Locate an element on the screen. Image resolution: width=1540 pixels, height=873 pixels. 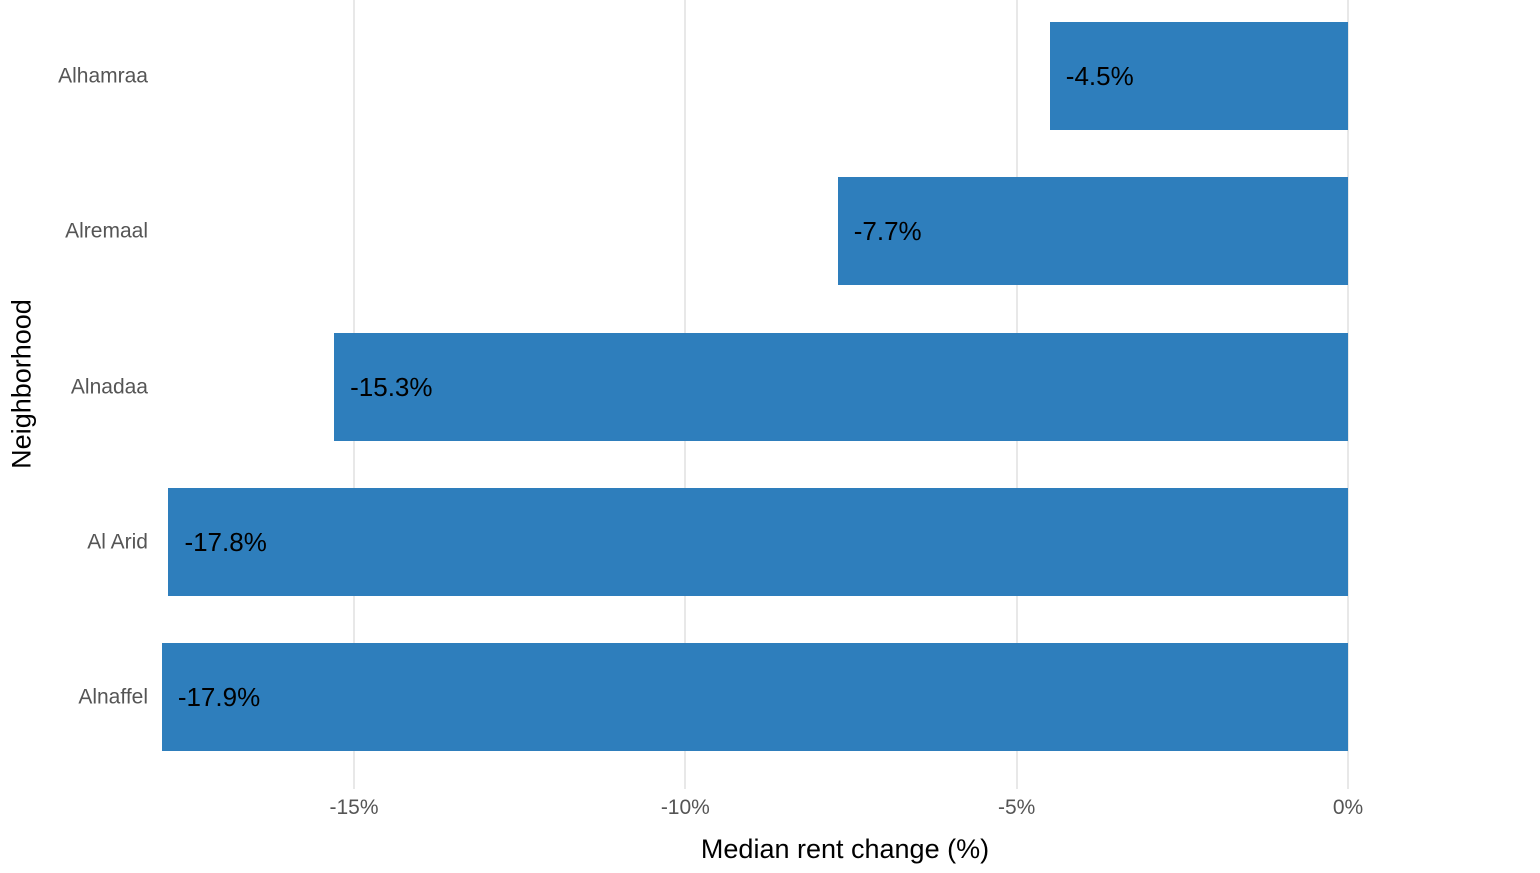
category-label-Alnaffel: Alnaffel is located at coordinates (113, 697).